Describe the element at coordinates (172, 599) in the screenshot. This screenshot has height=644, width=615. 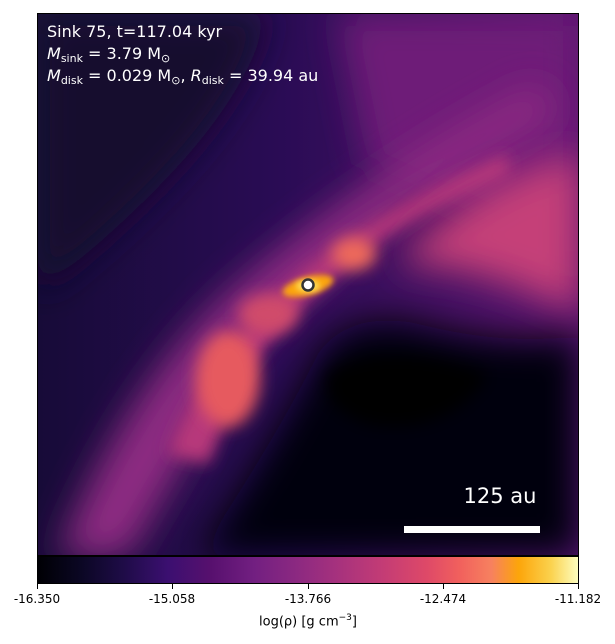
I see `colorbar-tick-label: -15.058` at that location.